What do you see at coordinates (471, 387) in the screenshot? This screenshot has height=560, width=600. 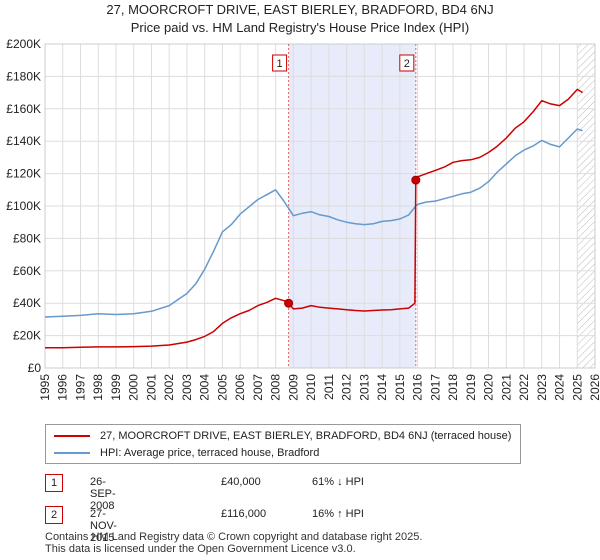 I see `x-tick-label: 2019` at bounding box center [471, 387].